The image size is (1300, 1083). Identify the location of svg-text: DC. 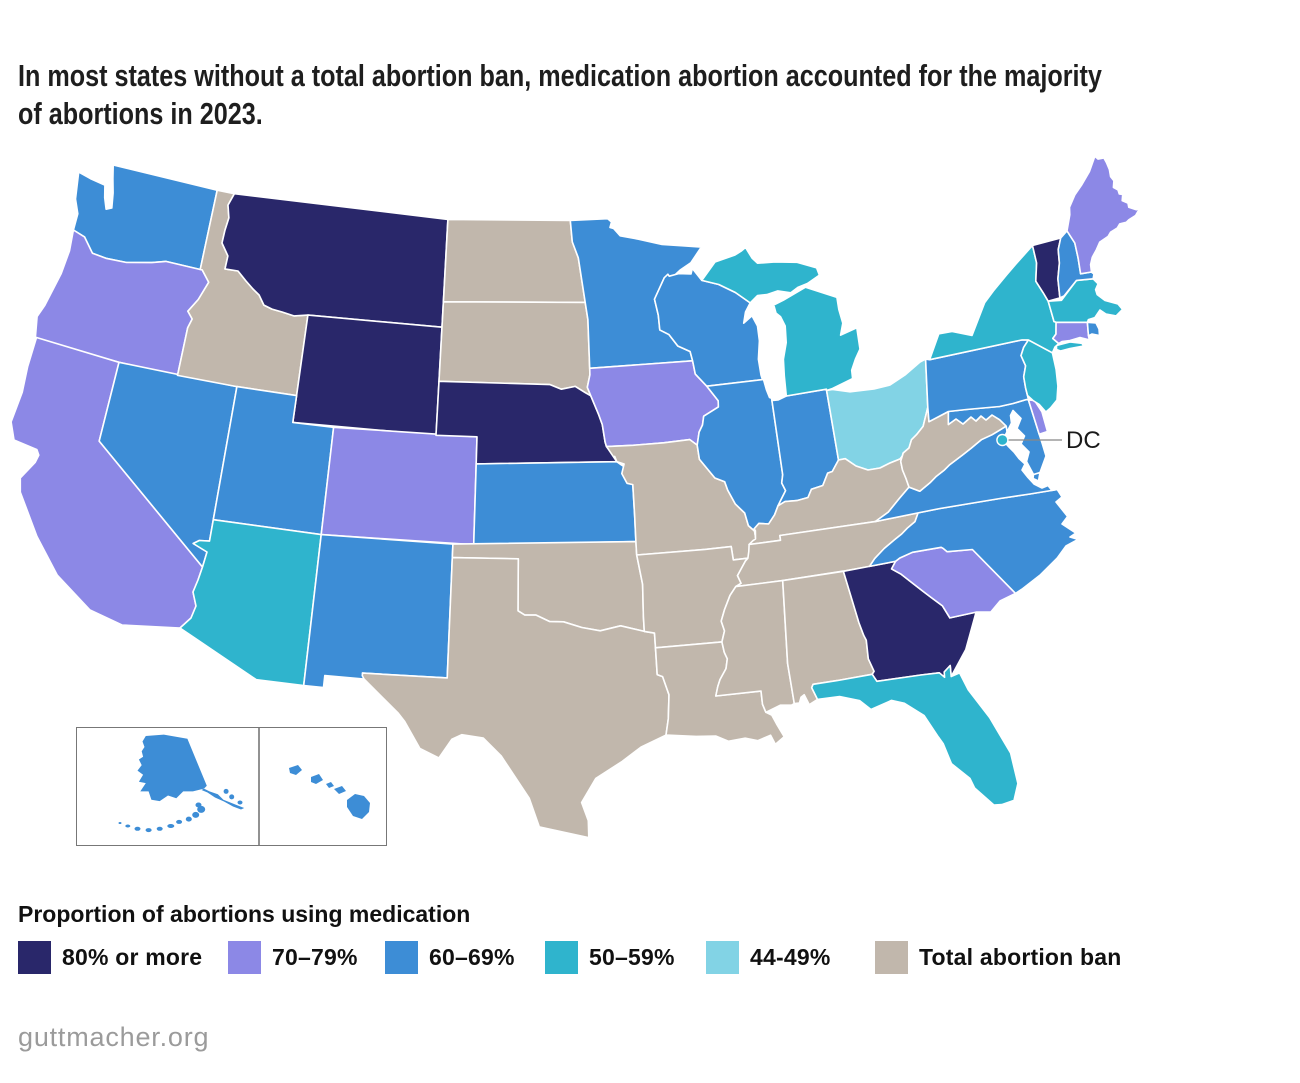
(1083, 440).